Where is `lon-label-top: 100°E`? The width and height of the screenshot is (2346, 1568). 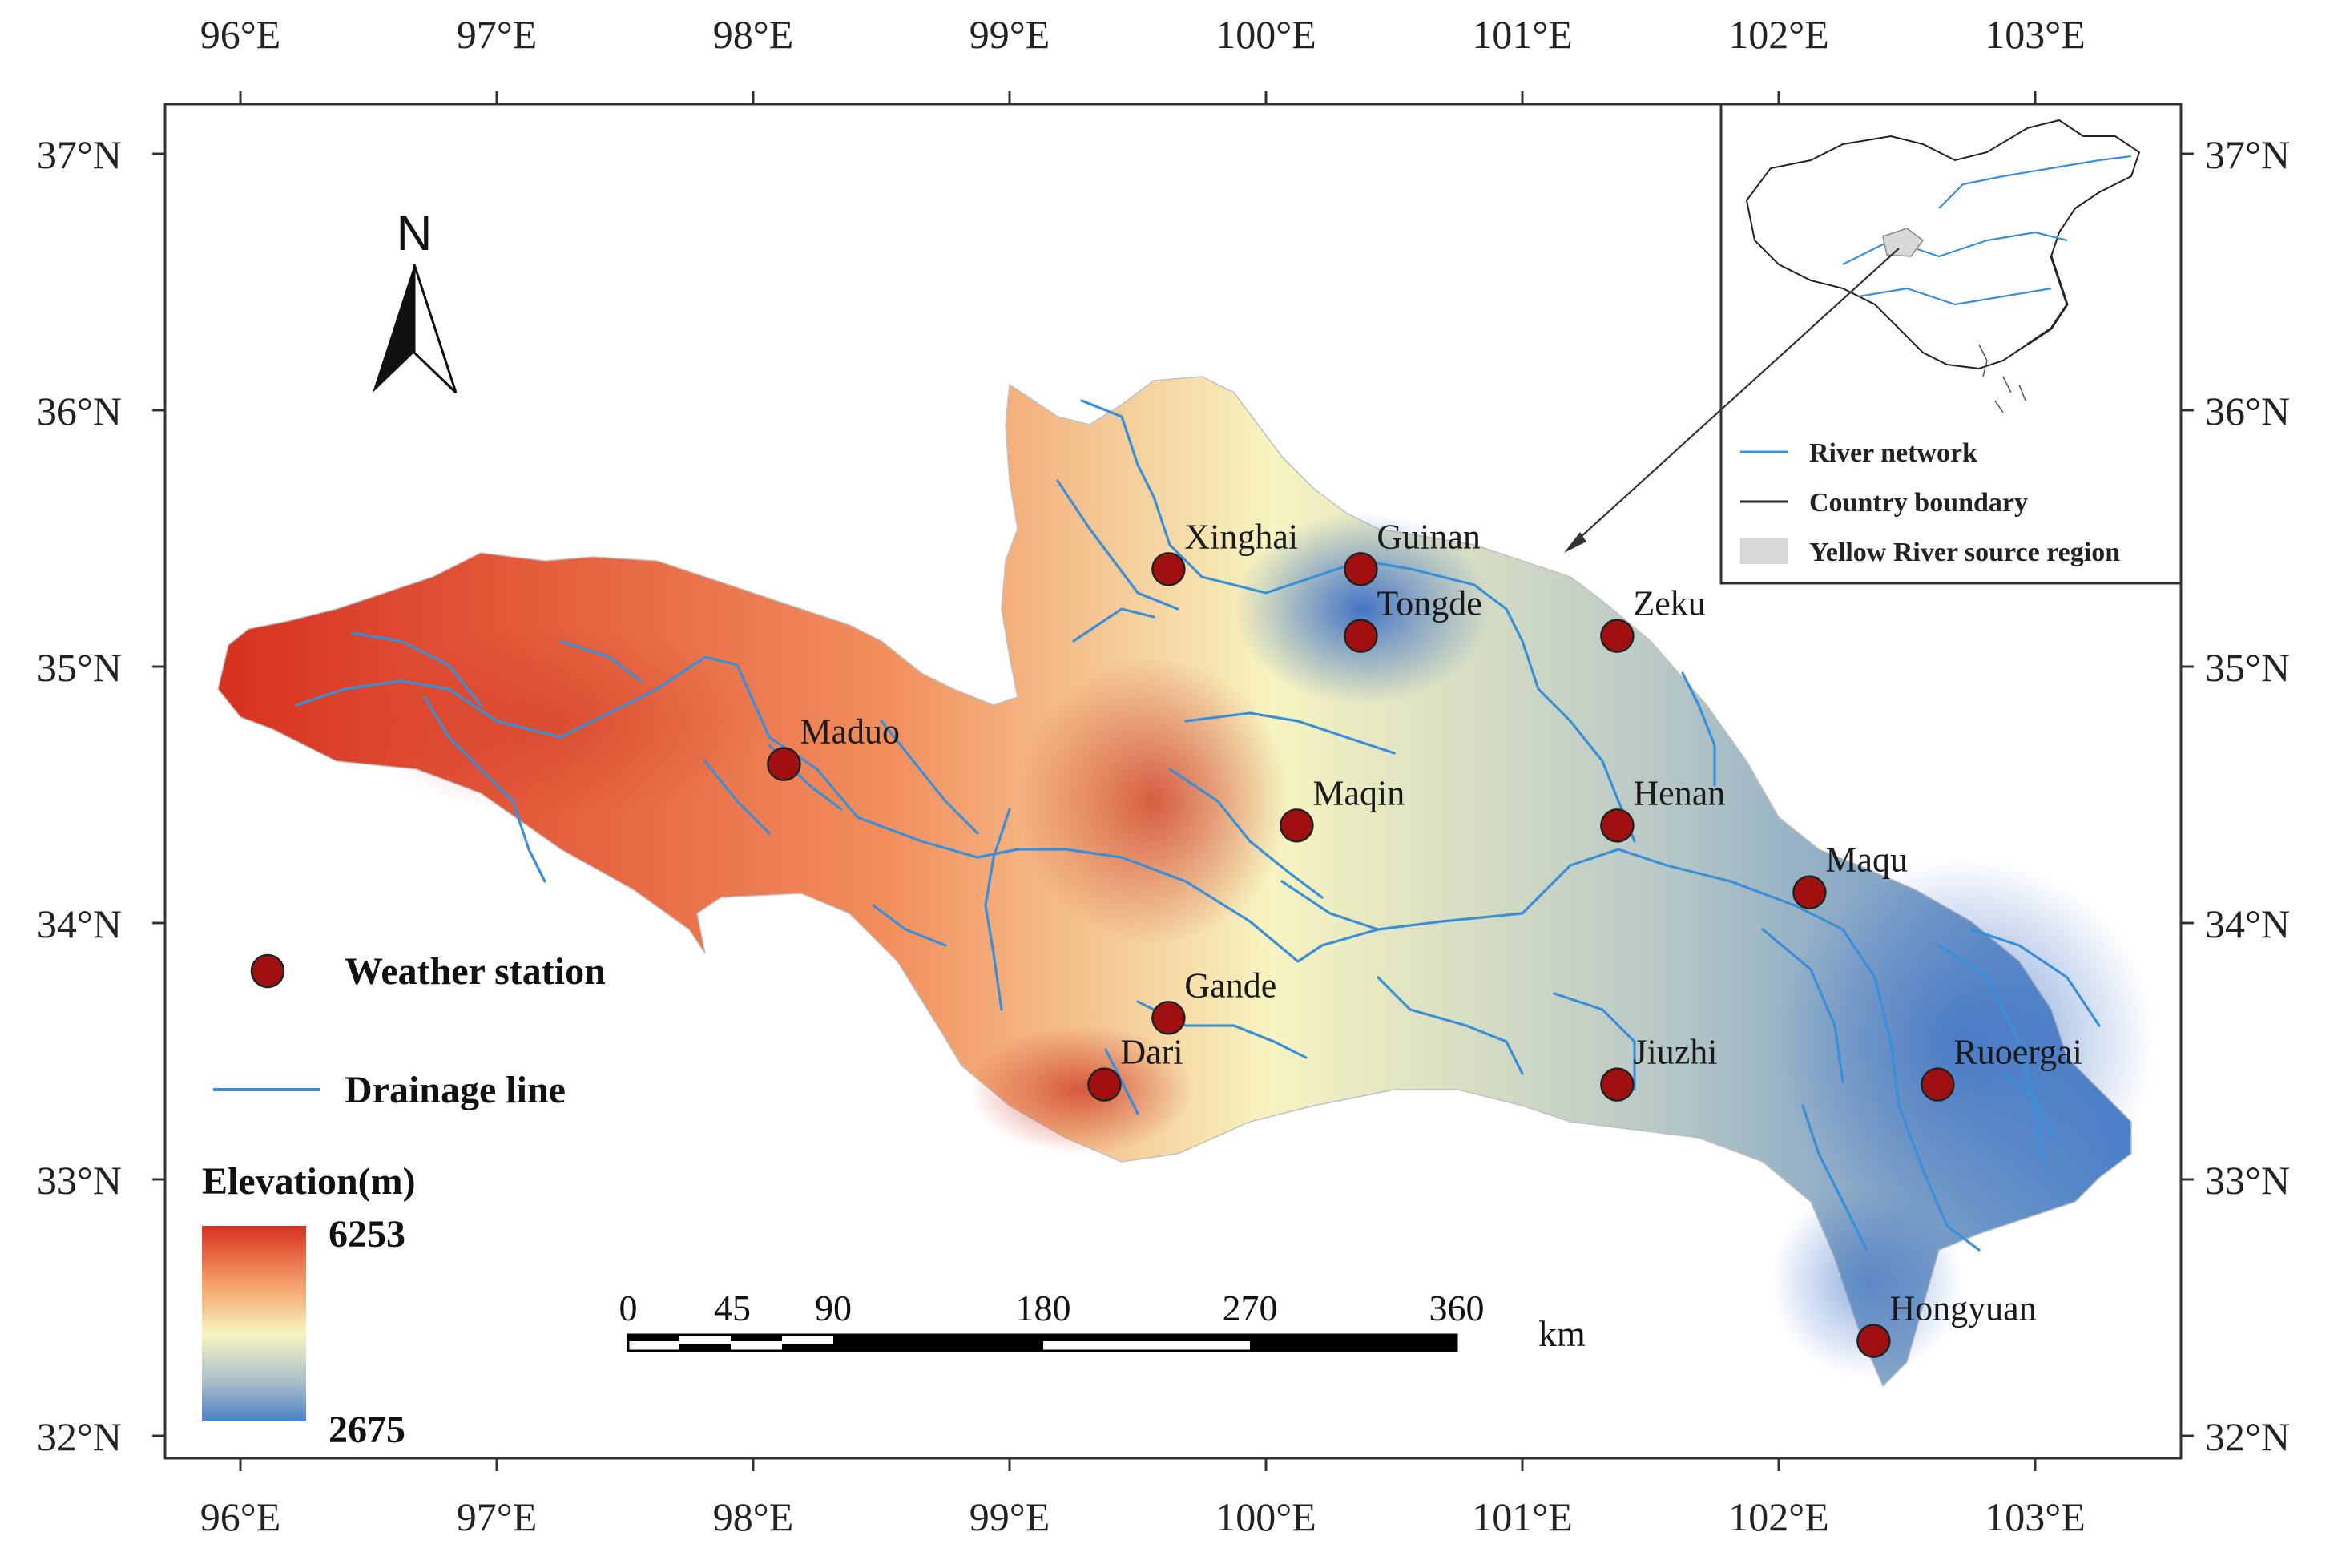 lon-label-top: 100°E is located at coordinates (1265, 34).